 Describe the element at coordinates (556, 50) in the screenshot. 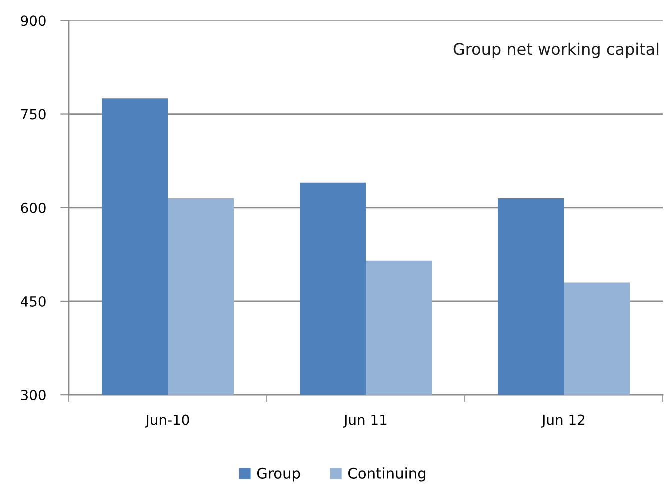

I see `text: Group net working capital` at that location.